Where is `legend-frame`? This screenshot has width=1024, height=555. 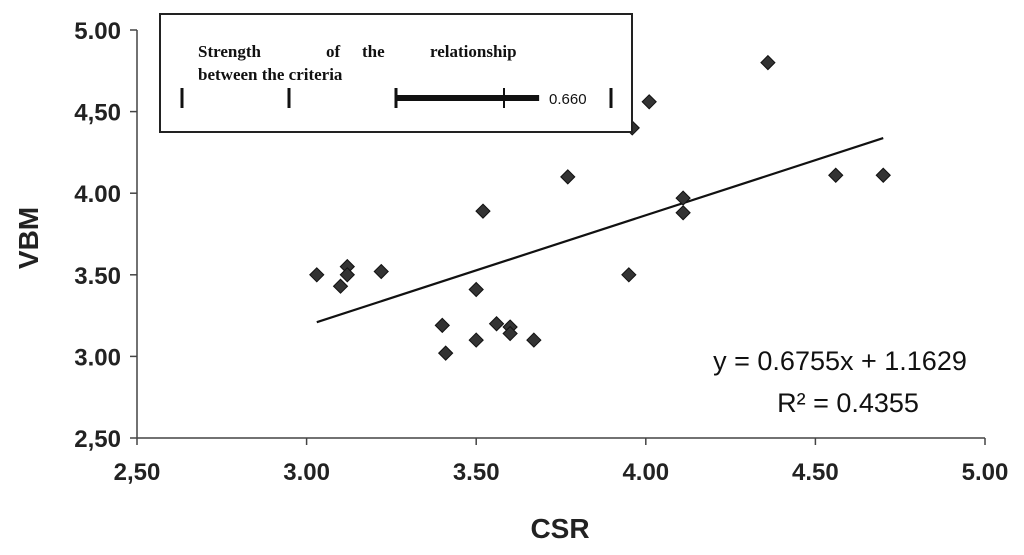
legend-frame is located at coordinates (396, 73).